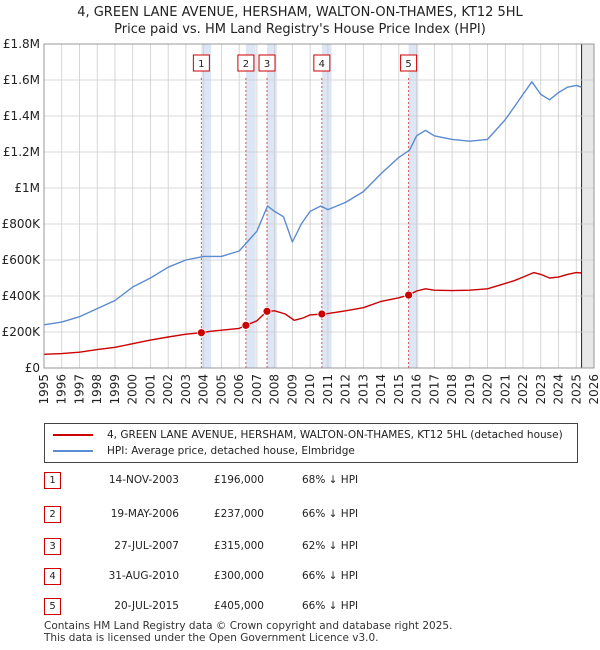 The width and height of the screenshot is (600, 650). What do you see at coordinates (32, 368) in the screenshot?
I see `y-tick-label: £0` at bounding box center [32, 368].